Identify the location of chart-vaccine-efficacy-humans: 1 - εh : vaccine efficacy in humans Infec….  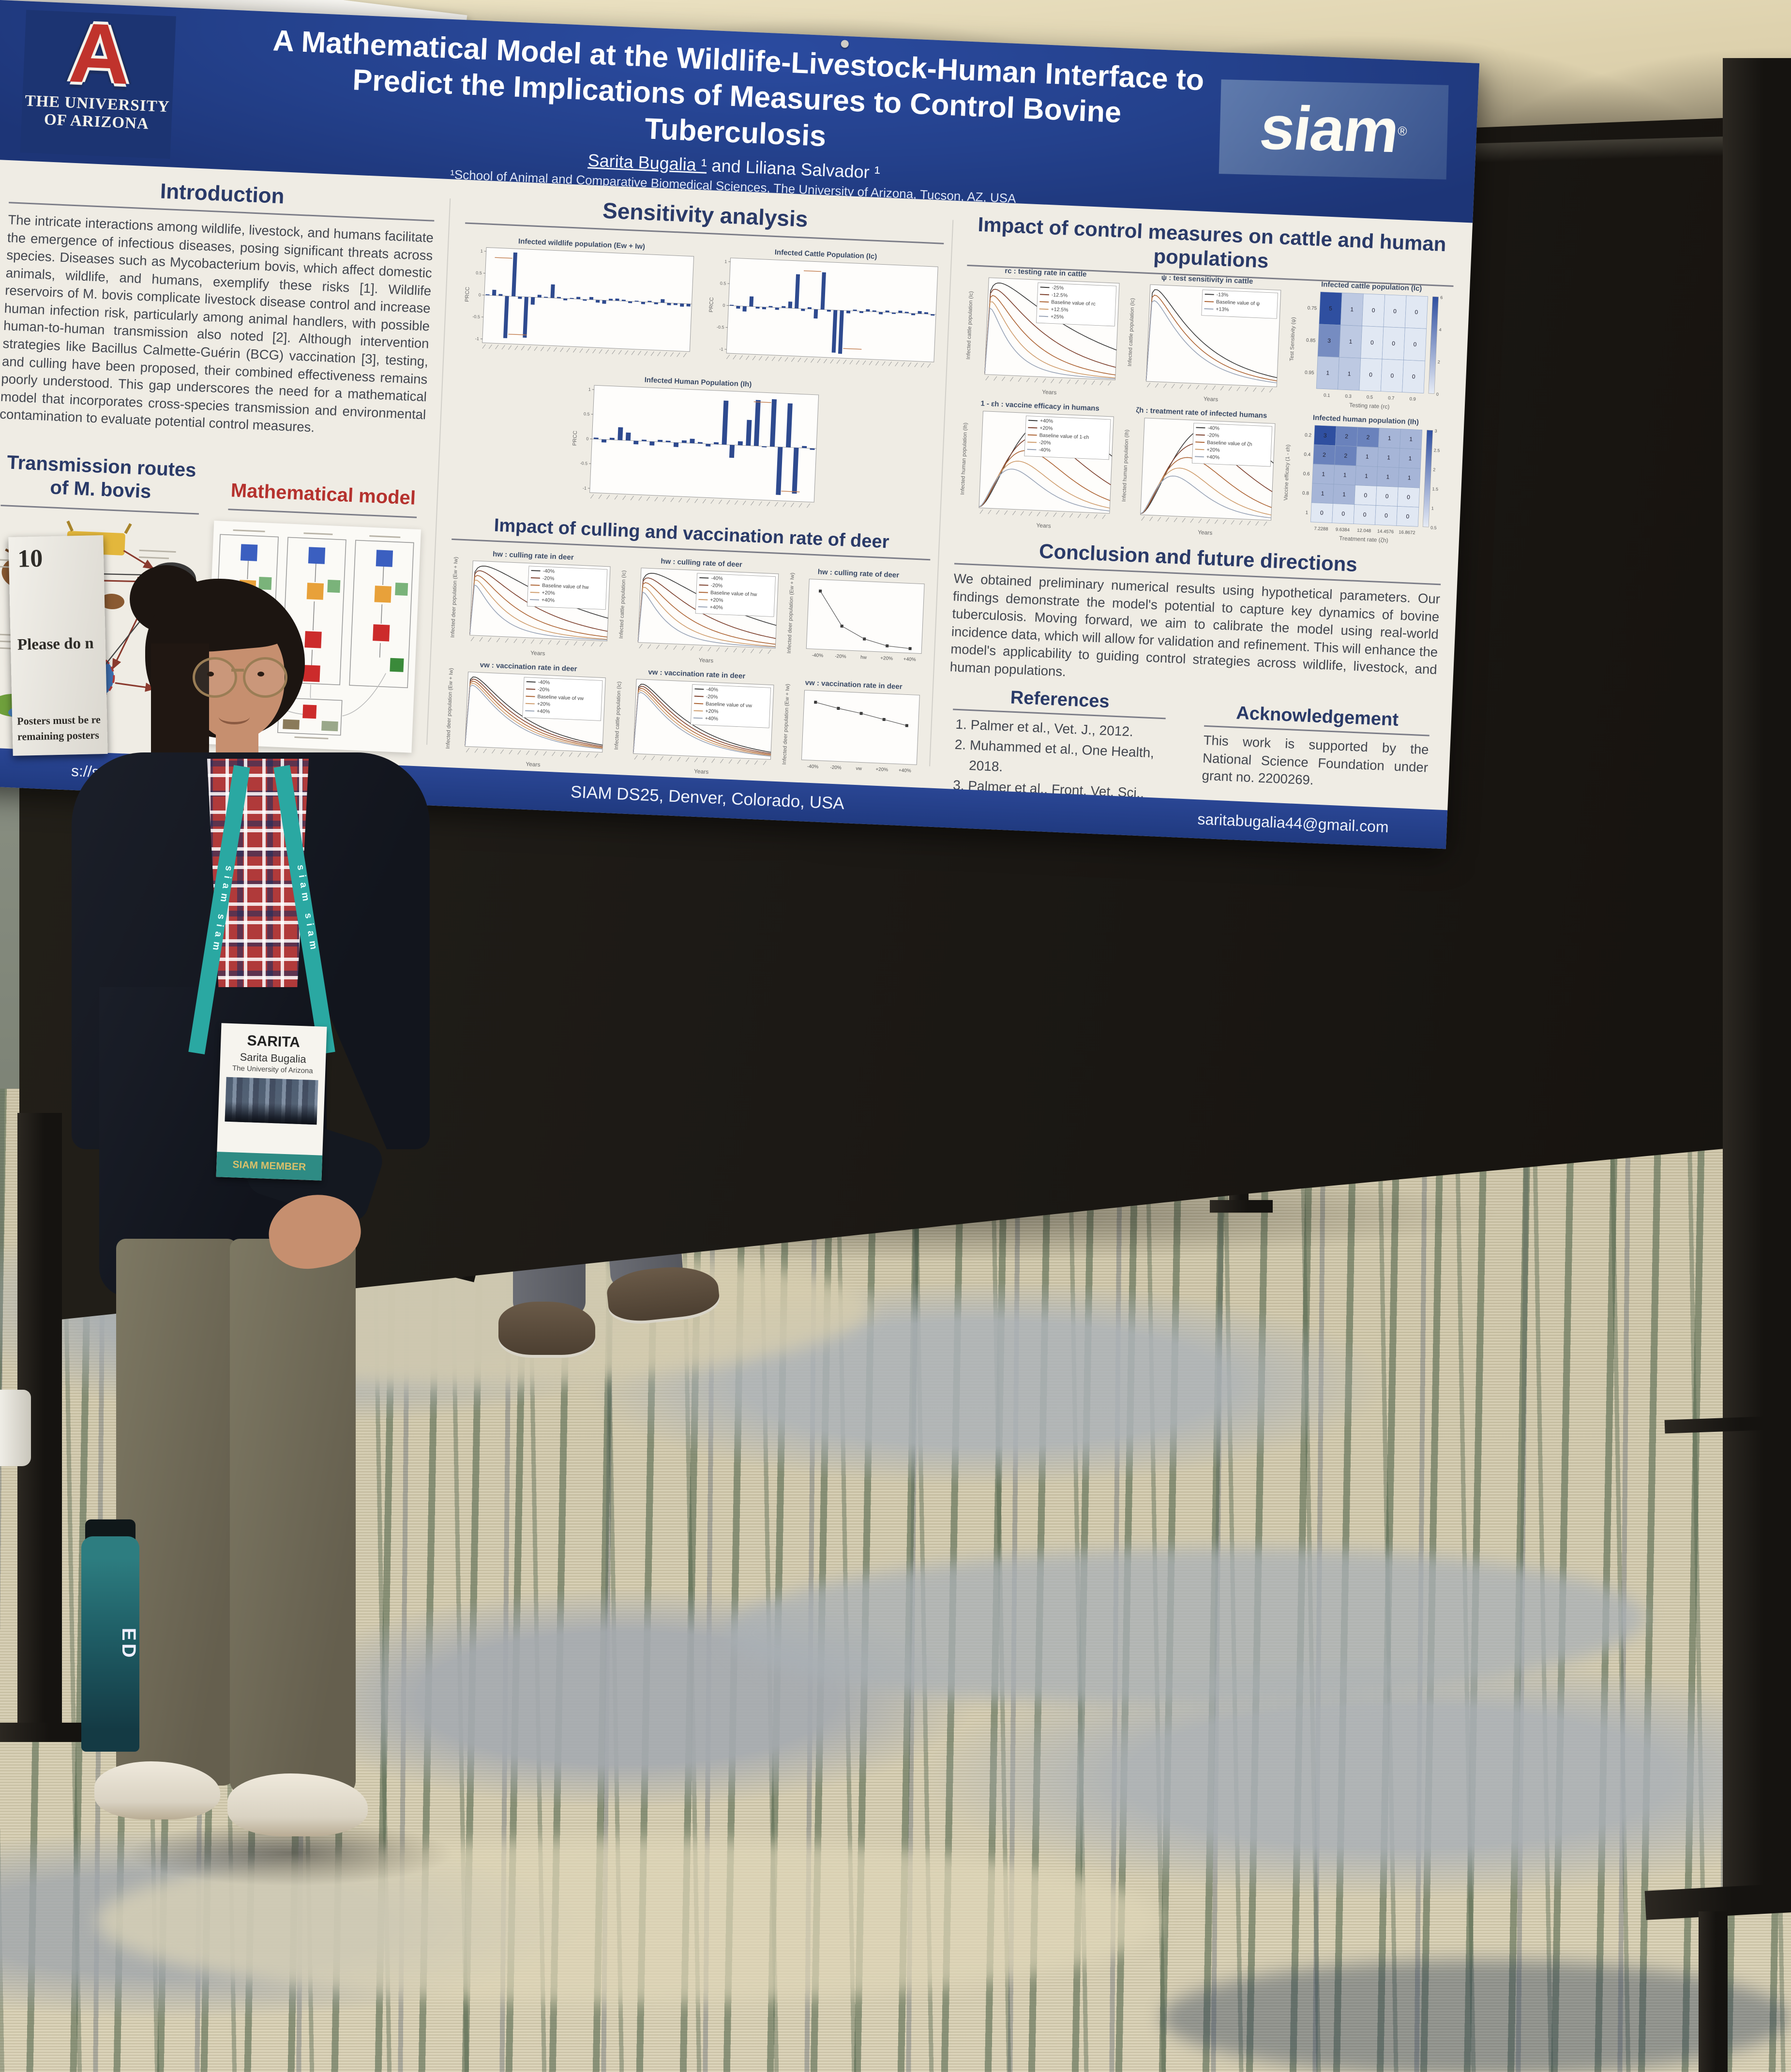
(1037, 465).